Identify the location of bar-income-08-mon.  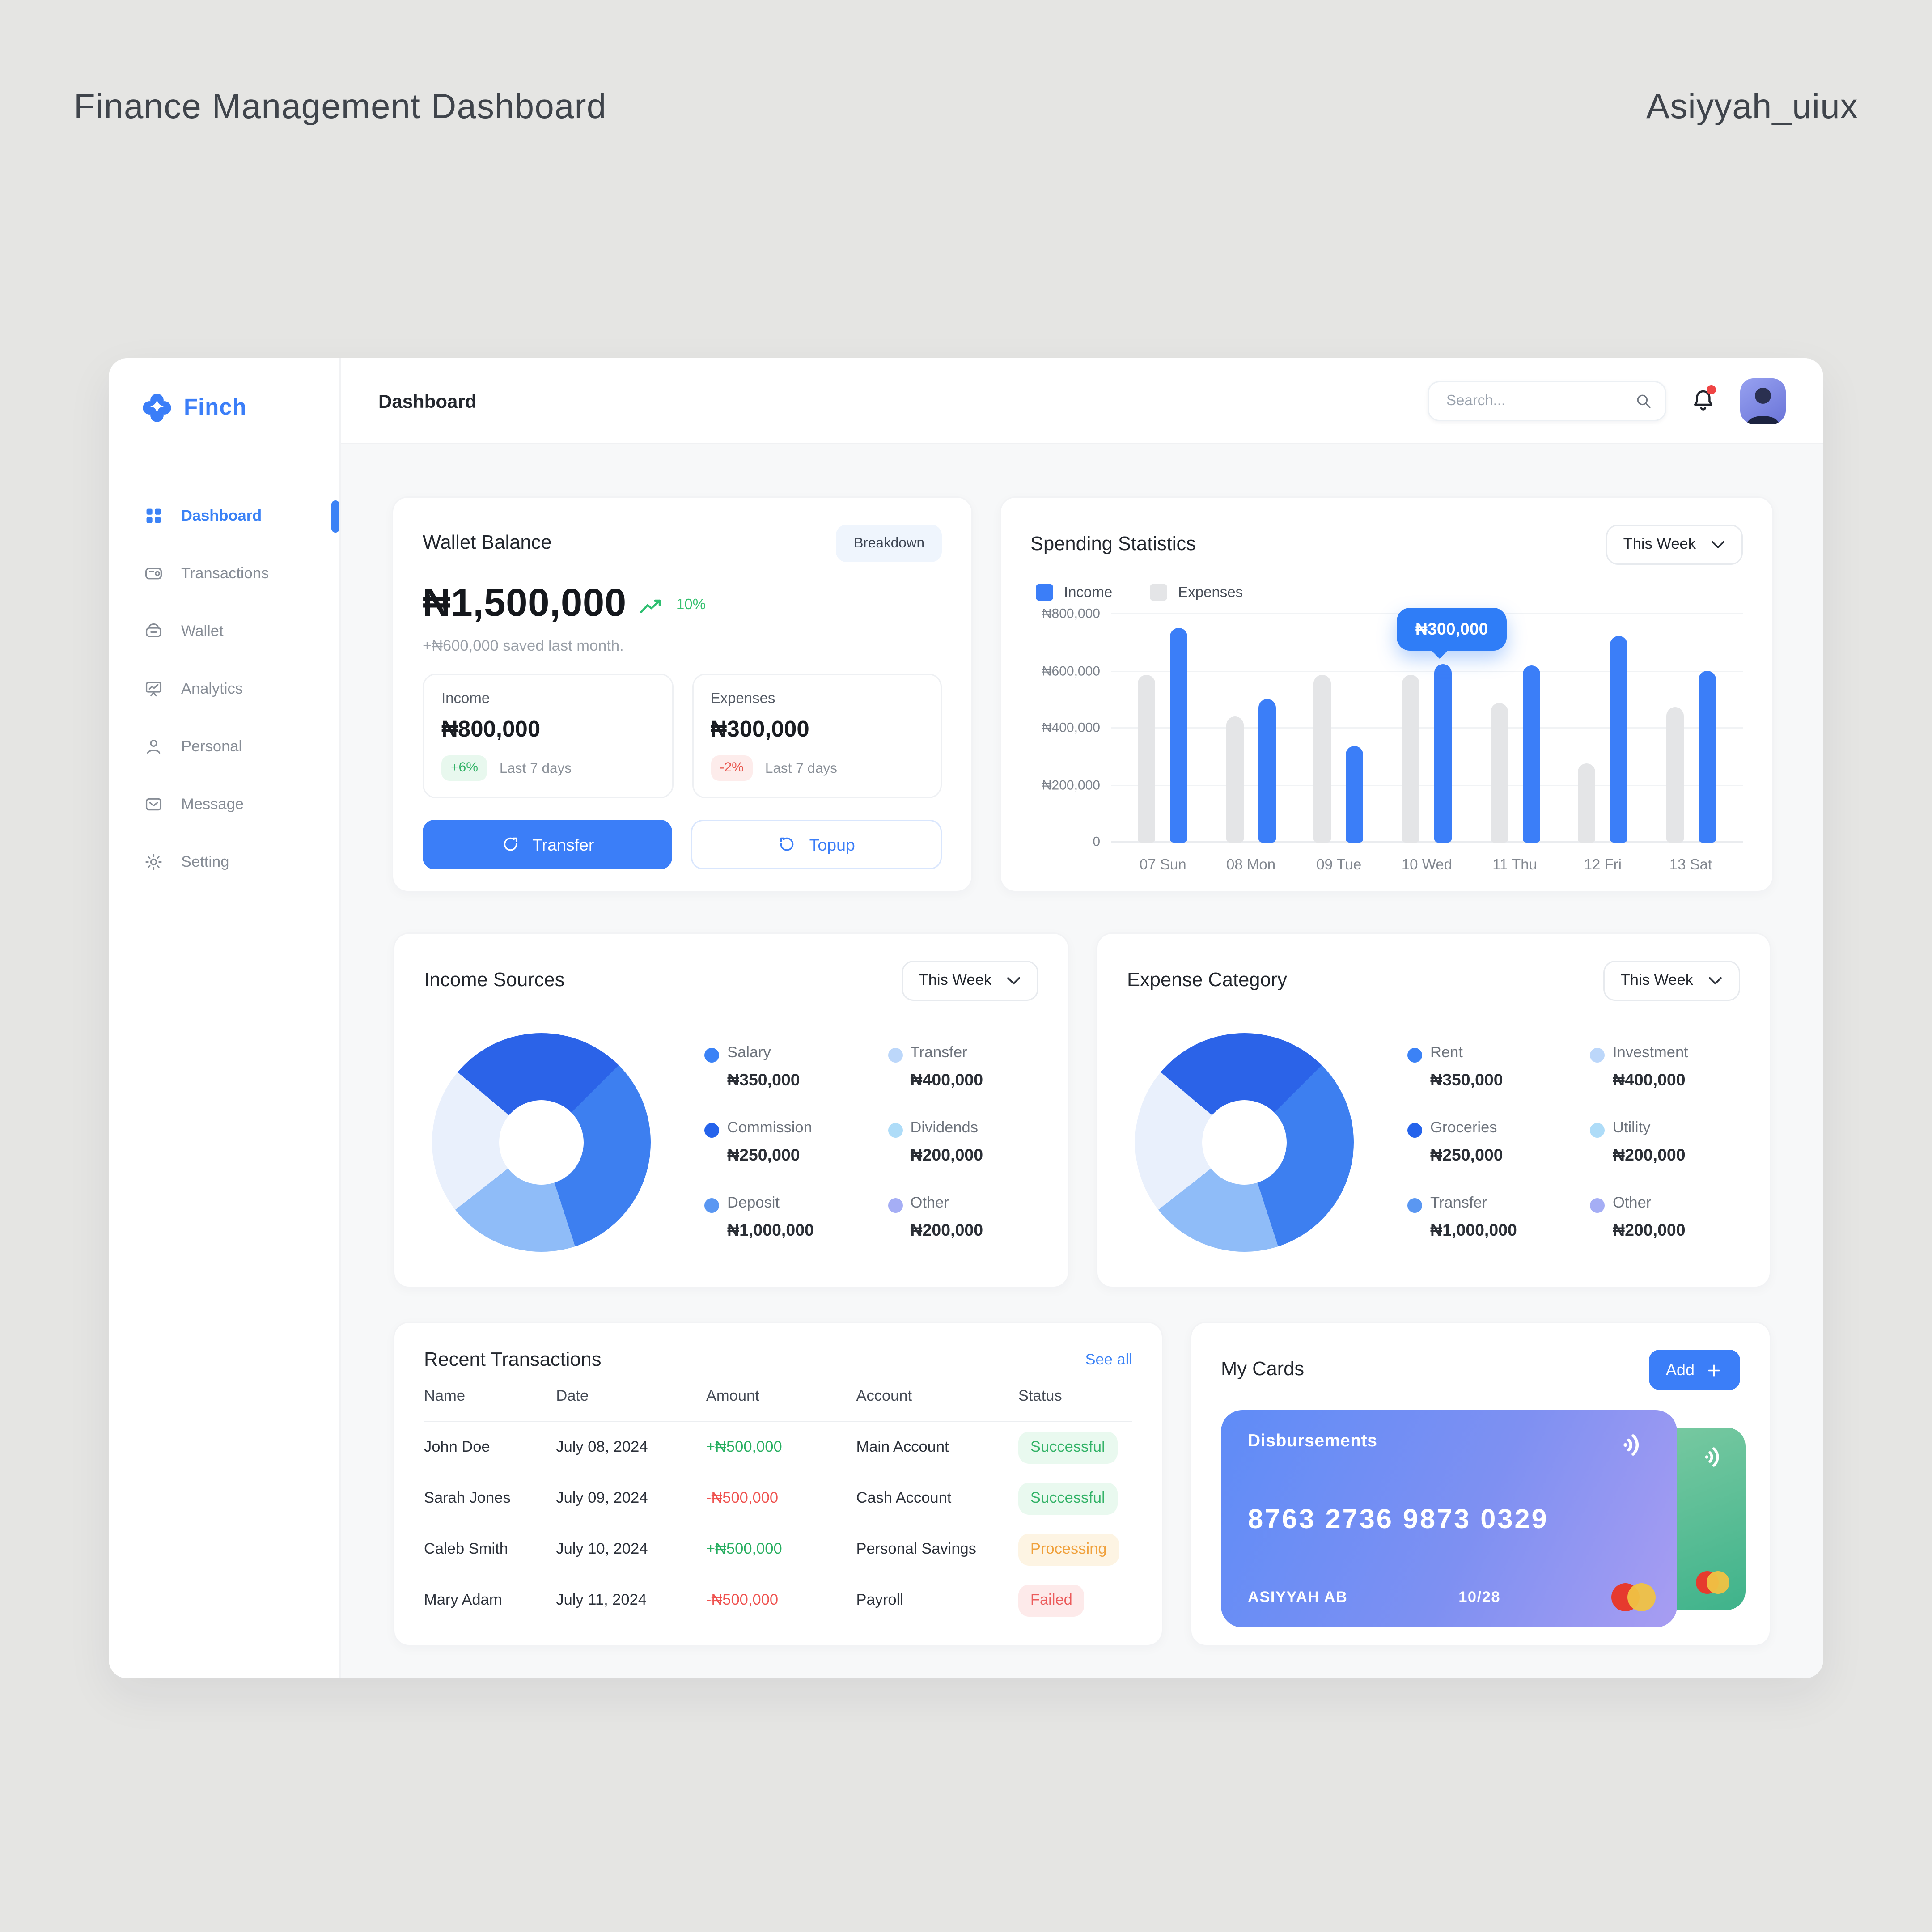
(1267, 771).